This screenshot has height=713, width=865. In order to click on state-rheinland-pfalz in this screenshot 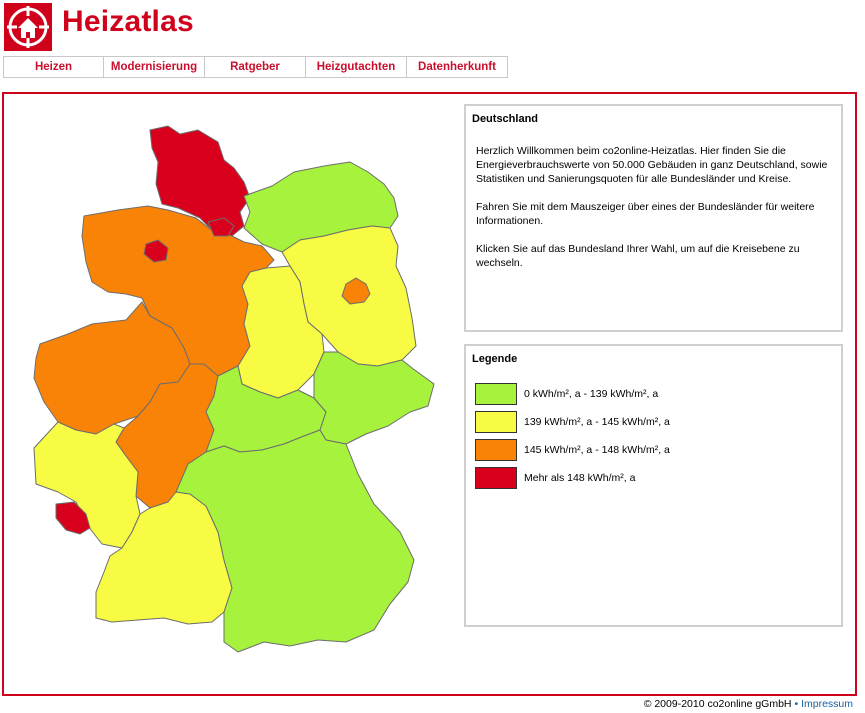, I will do `click(87, 485)`.